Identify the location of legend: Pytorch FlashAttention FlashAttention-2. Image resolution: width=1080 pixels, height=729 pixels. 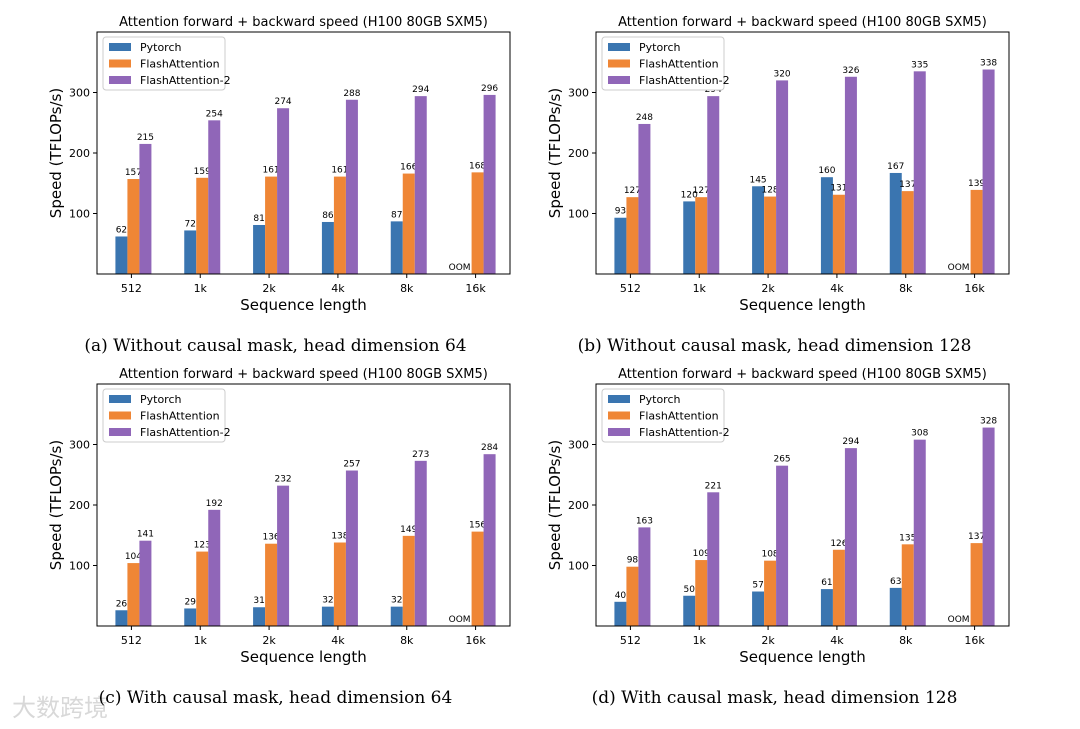
(665, 415).